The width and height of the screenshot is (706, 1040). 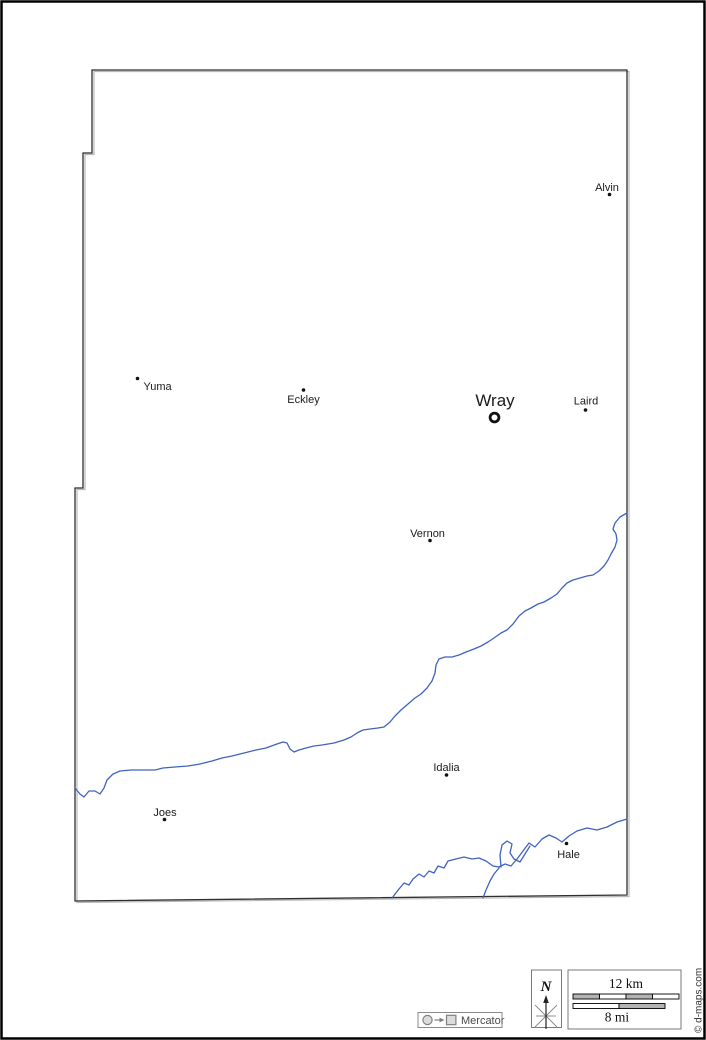 I want to click on town-label: Alvin, so click(x=607, y=188).